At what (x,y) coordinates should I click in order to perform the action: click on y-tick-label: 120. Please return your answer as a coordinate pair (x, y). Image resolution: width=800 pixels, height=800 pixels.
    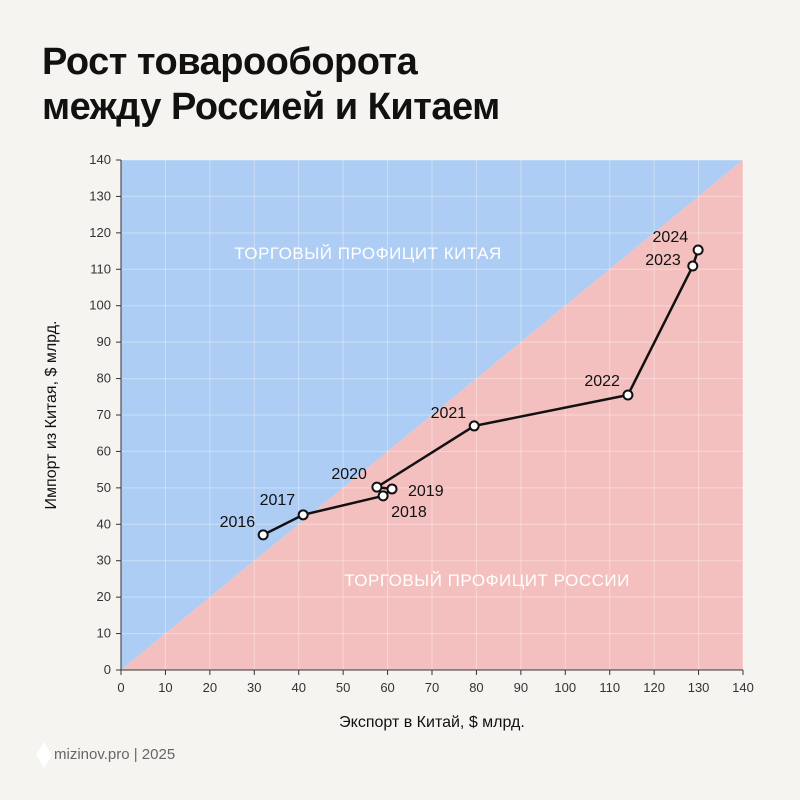
    Looking at the image, I should click on (100, 232).